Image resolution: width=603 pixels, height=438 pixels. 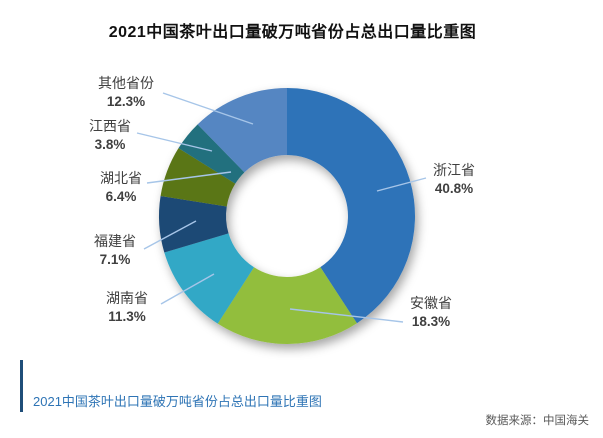 I want to click on leader-line-hunan, so click(x=187, y=289).